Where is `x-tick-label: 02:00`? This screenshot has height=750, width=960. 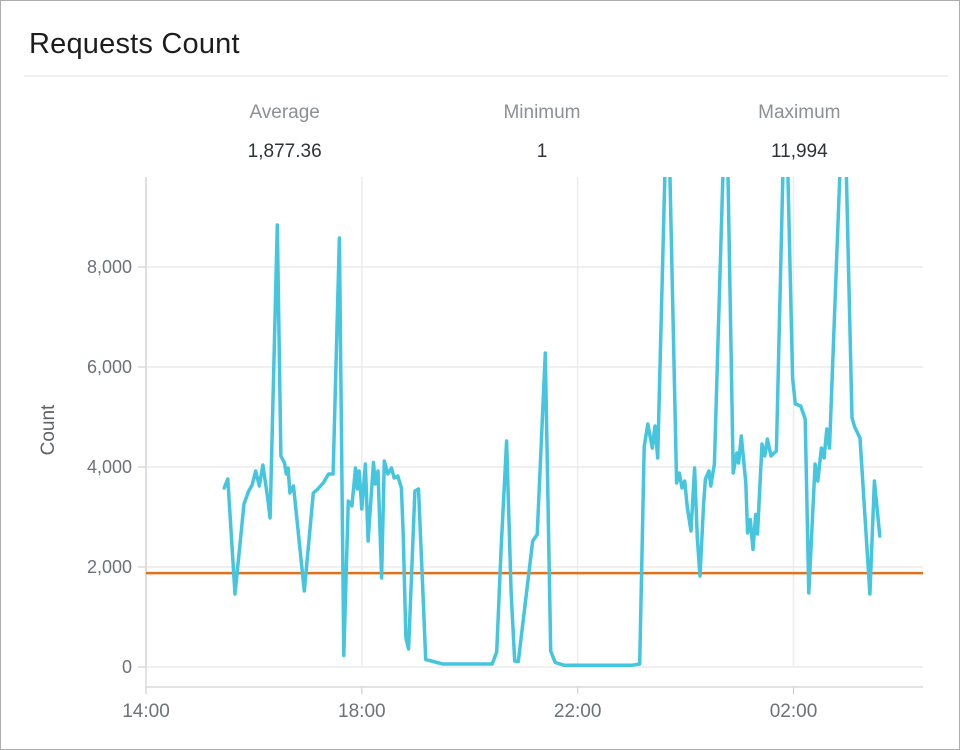
x-tick-label: 02:00 is located at coordinates (793, 711).